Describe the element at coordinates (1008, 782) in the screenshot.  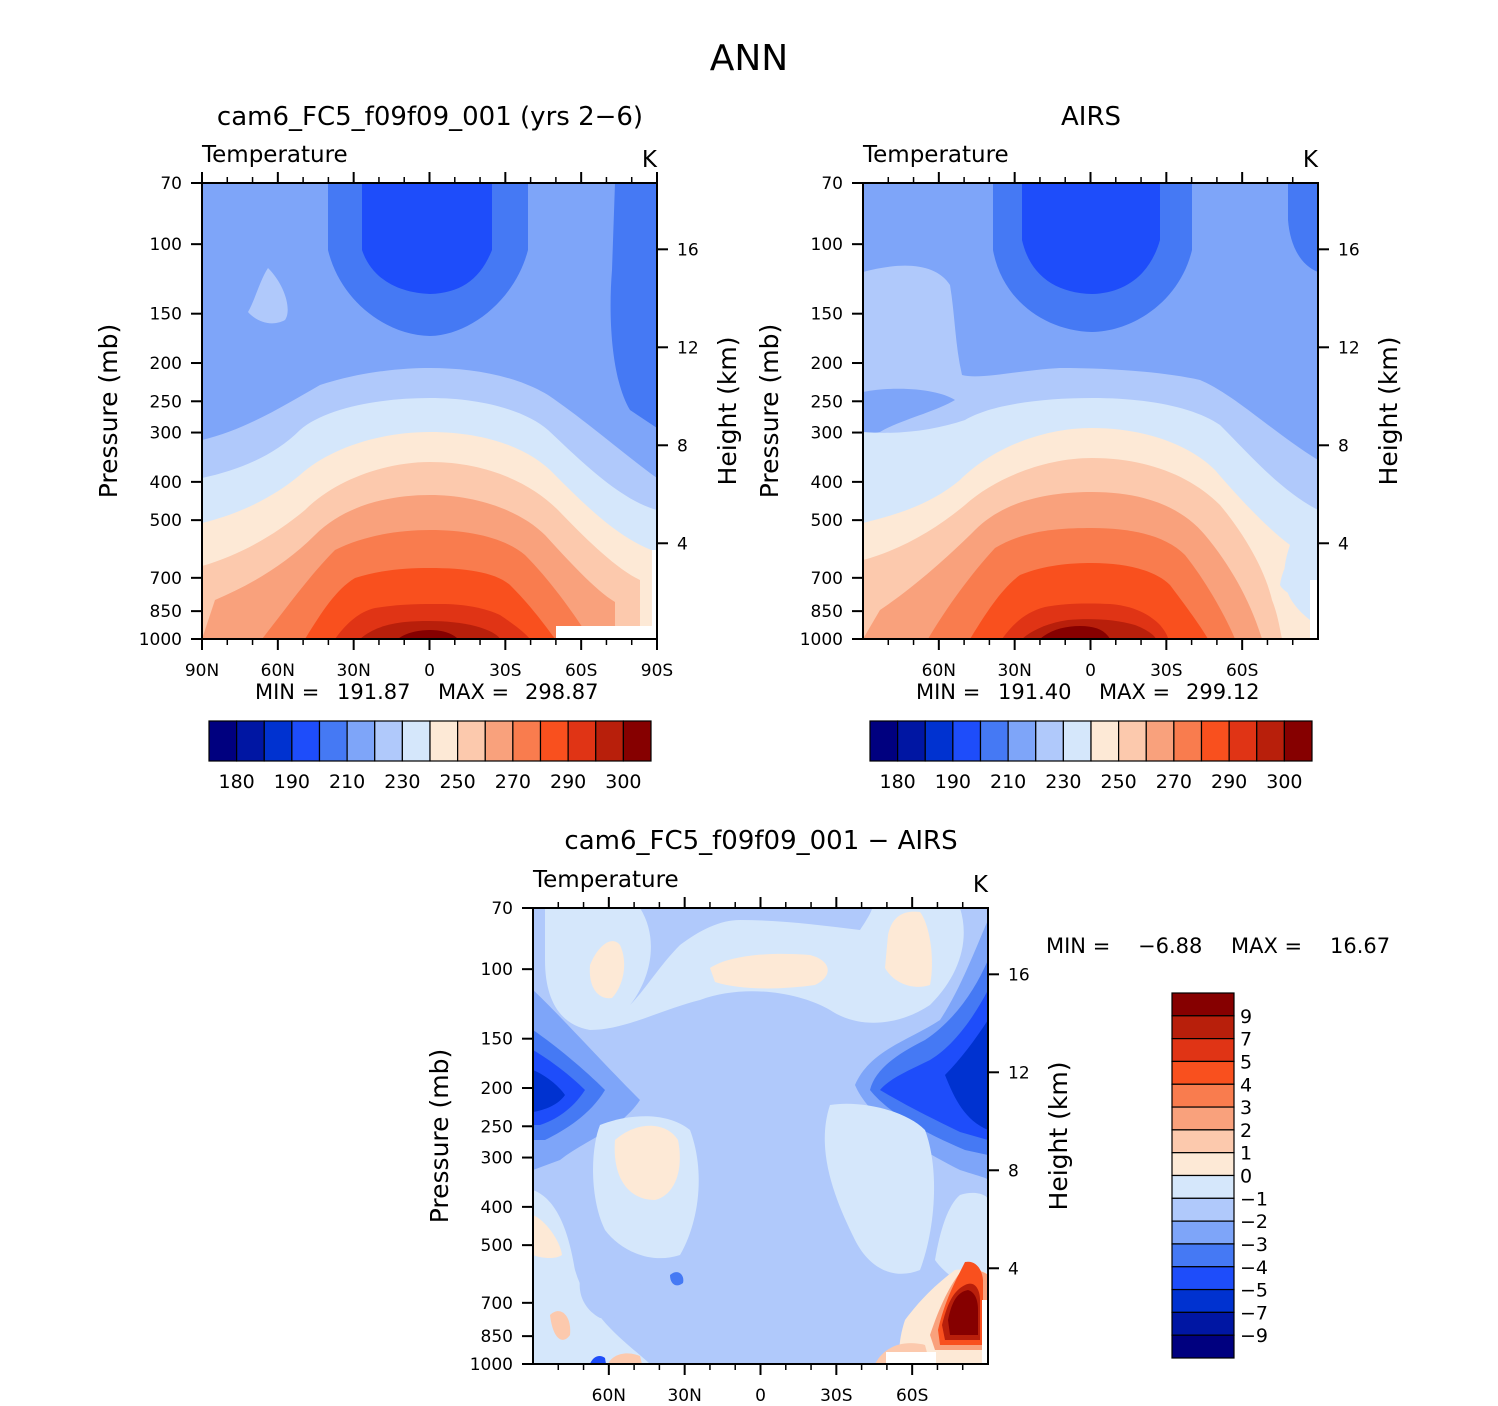
I see `obs-colorbar-label: 210` at that location.